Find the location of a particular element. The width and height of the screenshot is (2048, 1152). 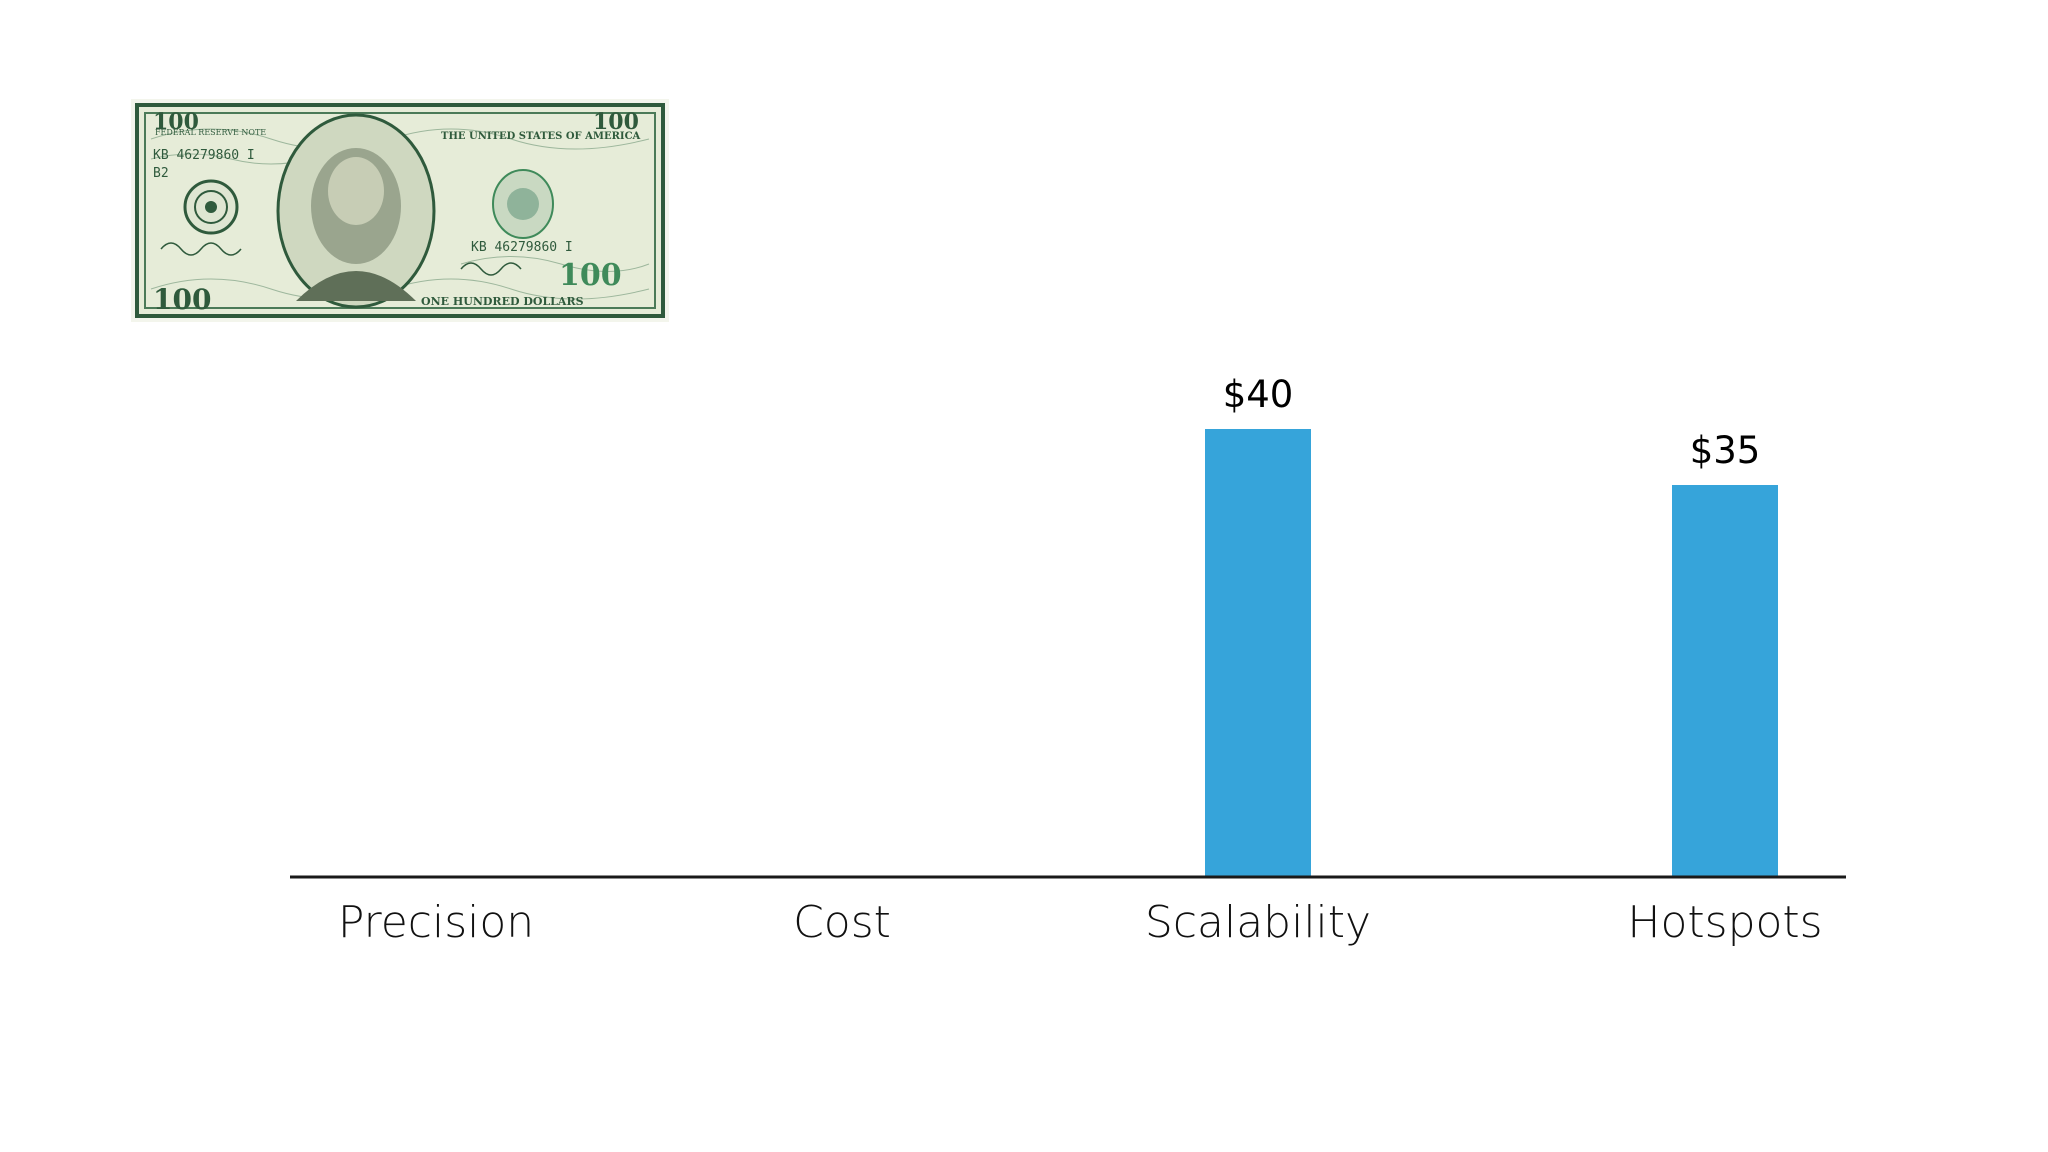

corner-denomination-top-left: 100 is located at coordinates (176, 122).